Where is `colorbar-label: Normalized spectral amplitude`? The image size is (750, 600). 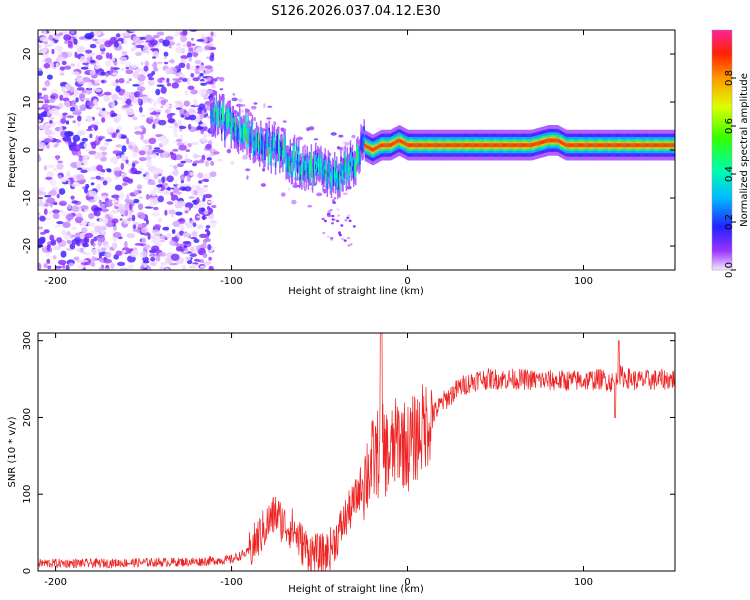 colorbar-label: Normalized spectral amplitude is located at coordinates (744, 150).